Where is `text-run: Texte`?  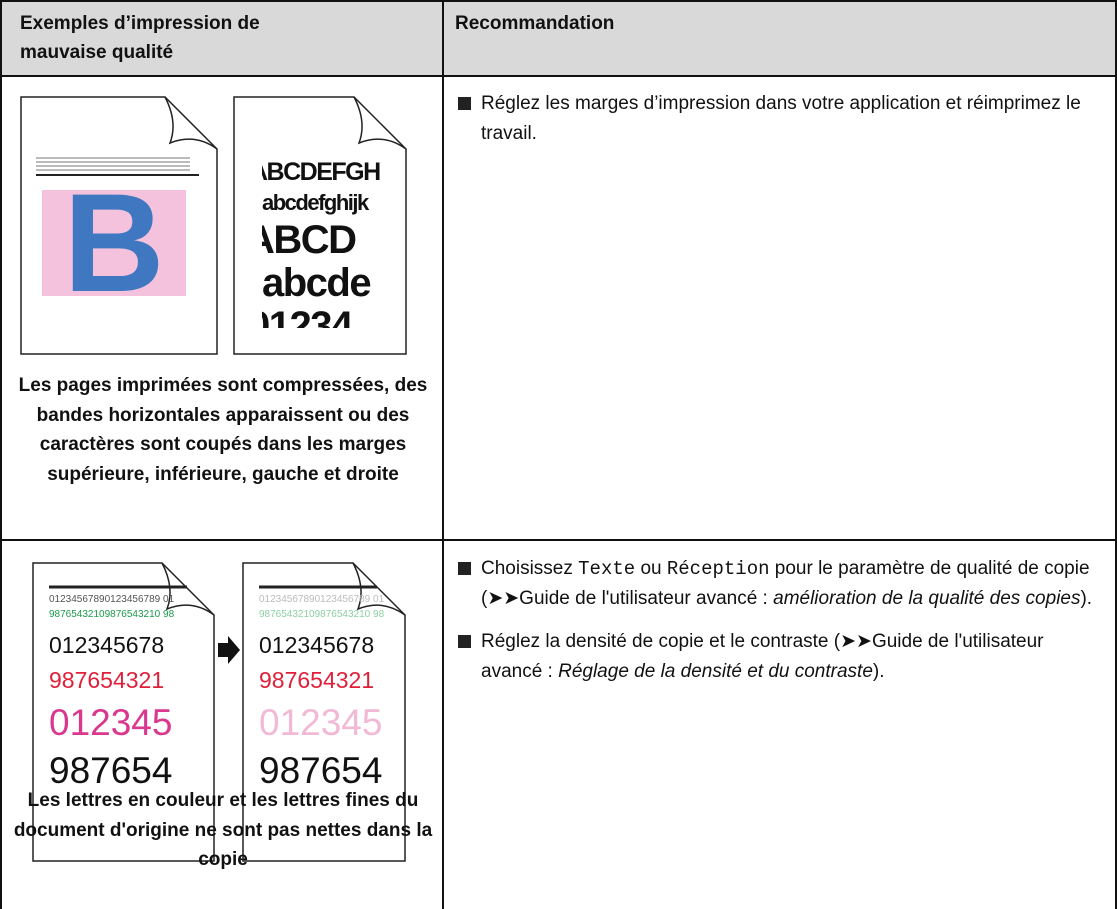 text-run: Texte is located at coordinates (607, 569).